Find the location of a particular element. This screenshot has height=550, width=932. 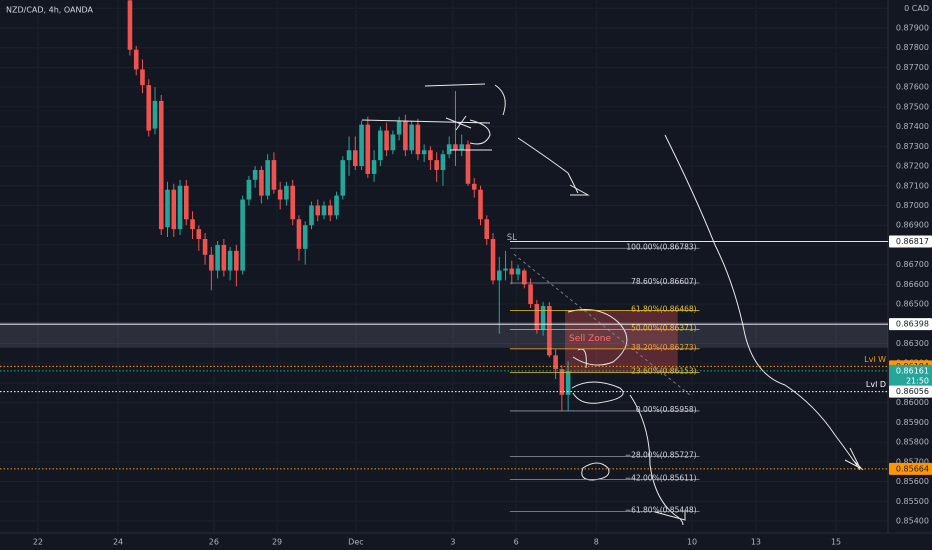

price-tag-label: 0.85664 is located at coordinates (912, 468).